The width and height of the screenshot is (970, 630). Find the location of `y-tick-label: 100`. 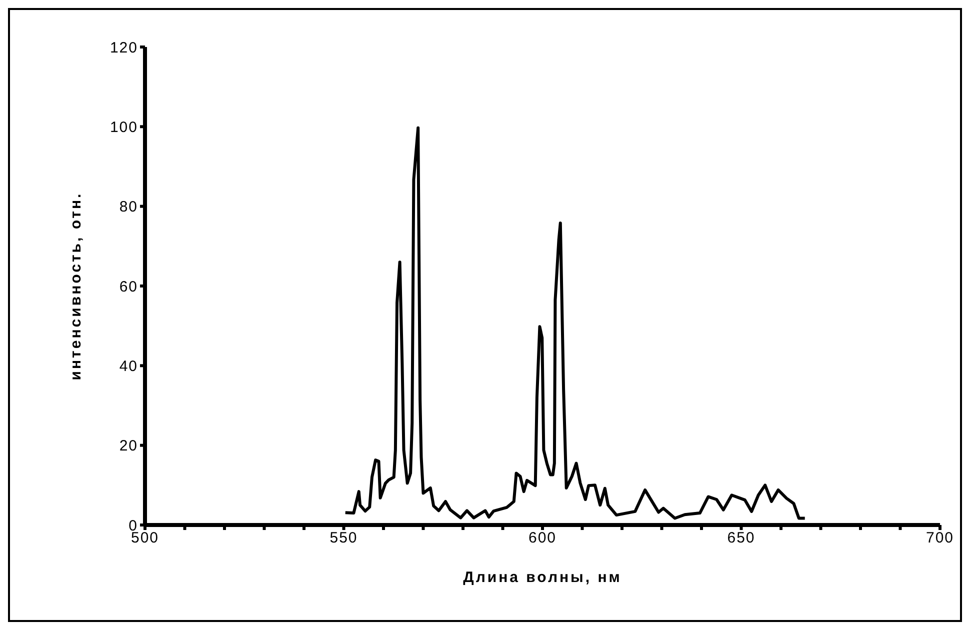

y-tick-label: 100 is located at coordinates (124, 127).